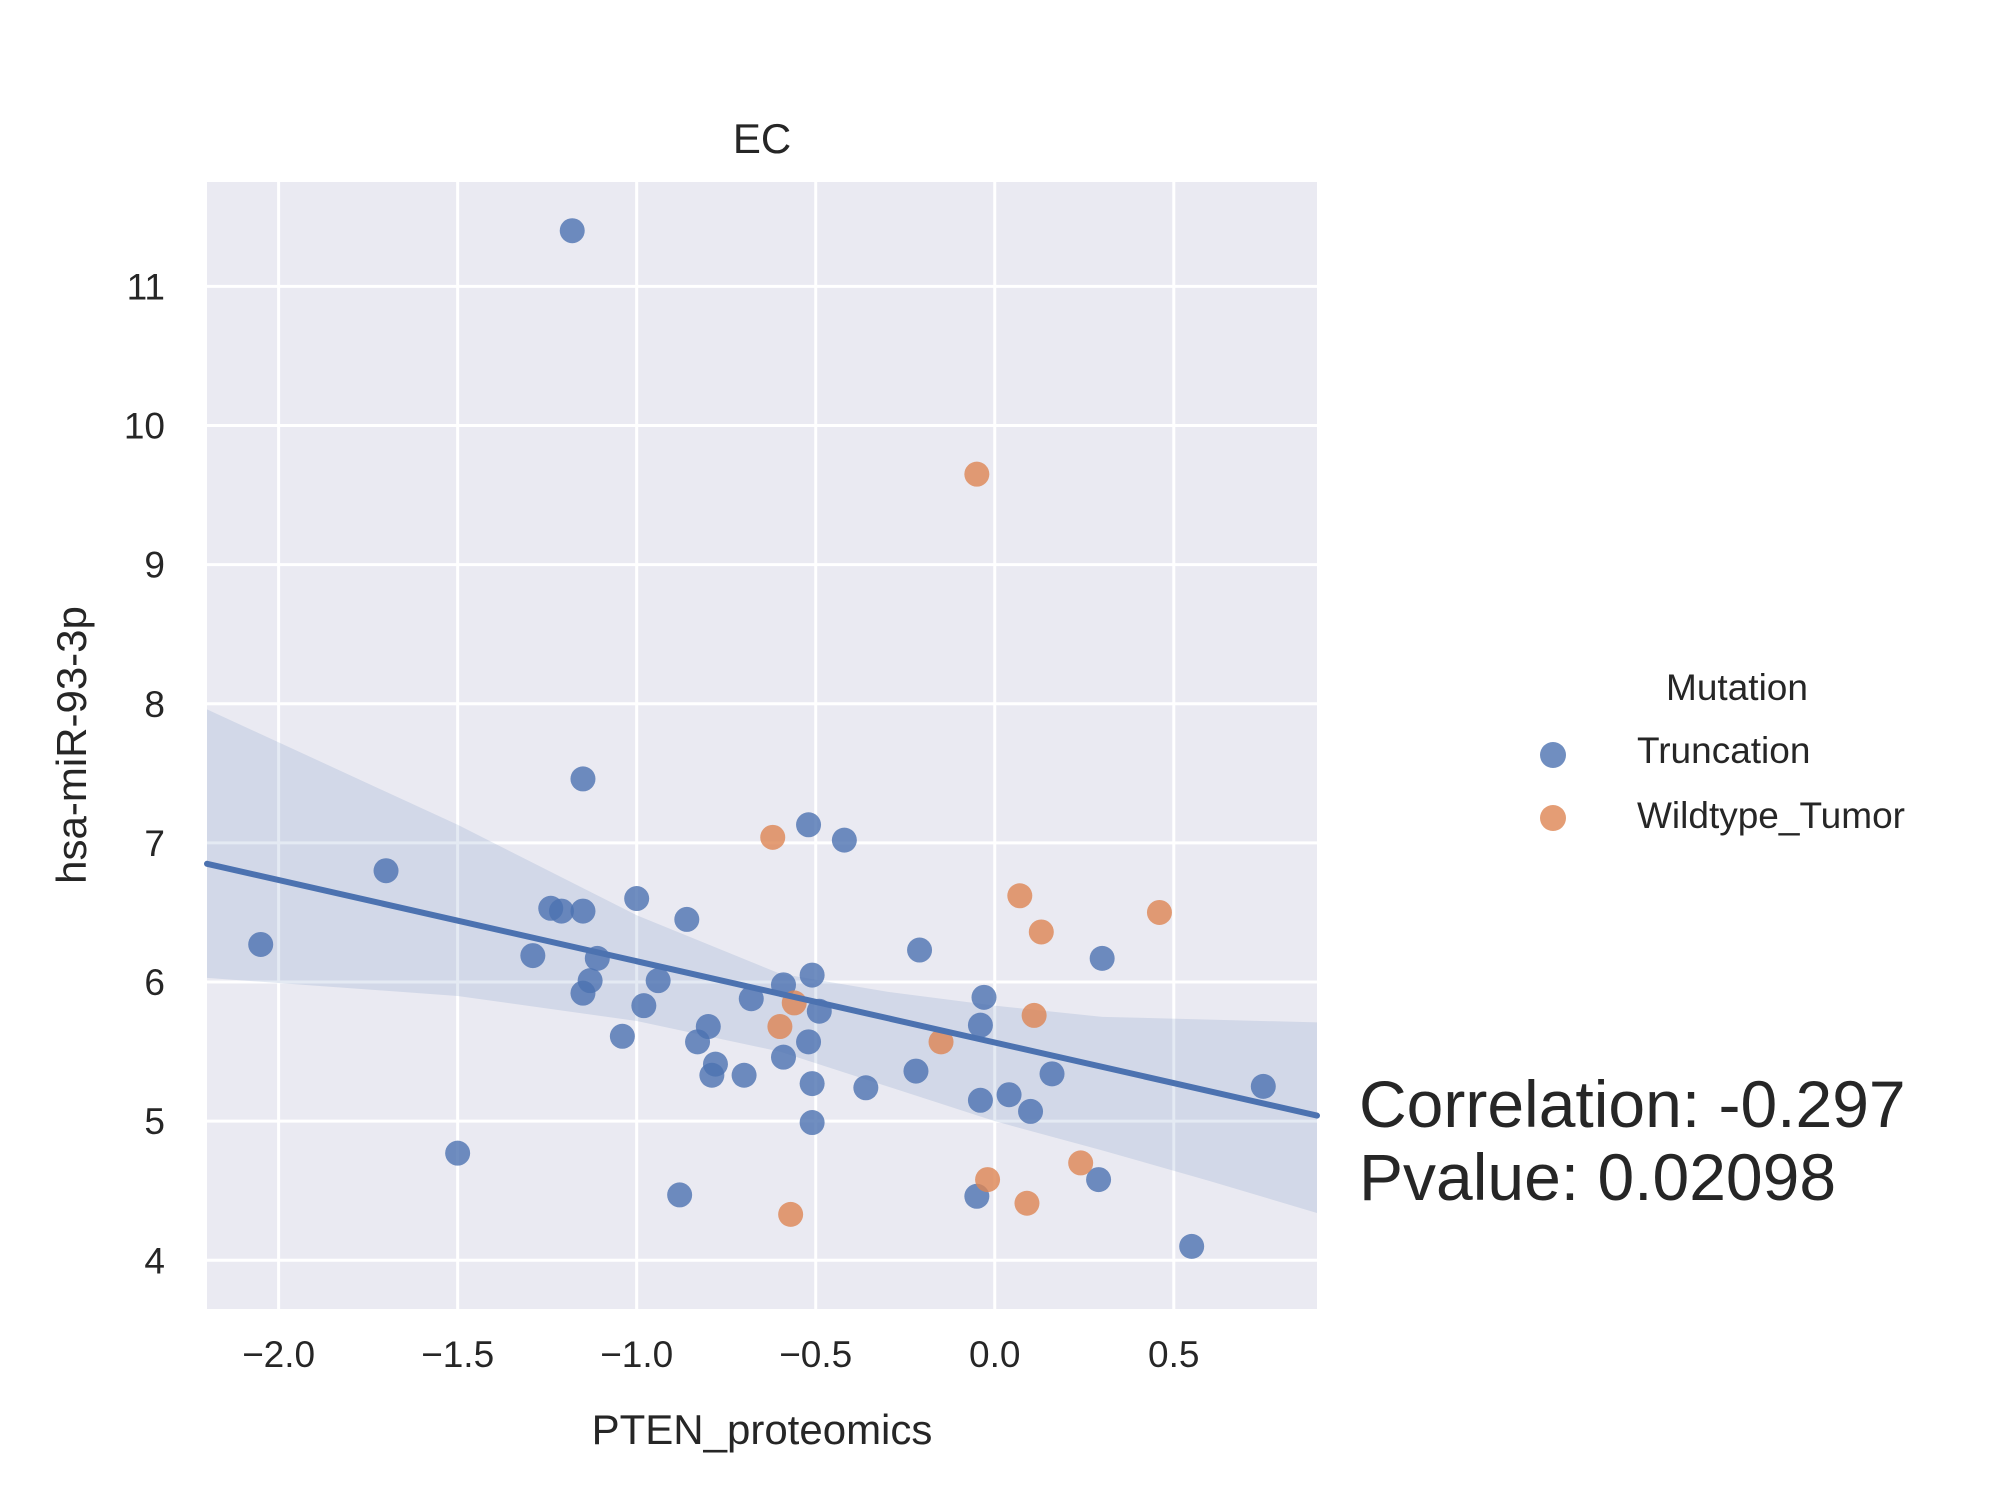  I want to click on x-tick-labels: −2.0 −1.5 −1.0 −0.5 0.0 0.5, so click(720, 1354).